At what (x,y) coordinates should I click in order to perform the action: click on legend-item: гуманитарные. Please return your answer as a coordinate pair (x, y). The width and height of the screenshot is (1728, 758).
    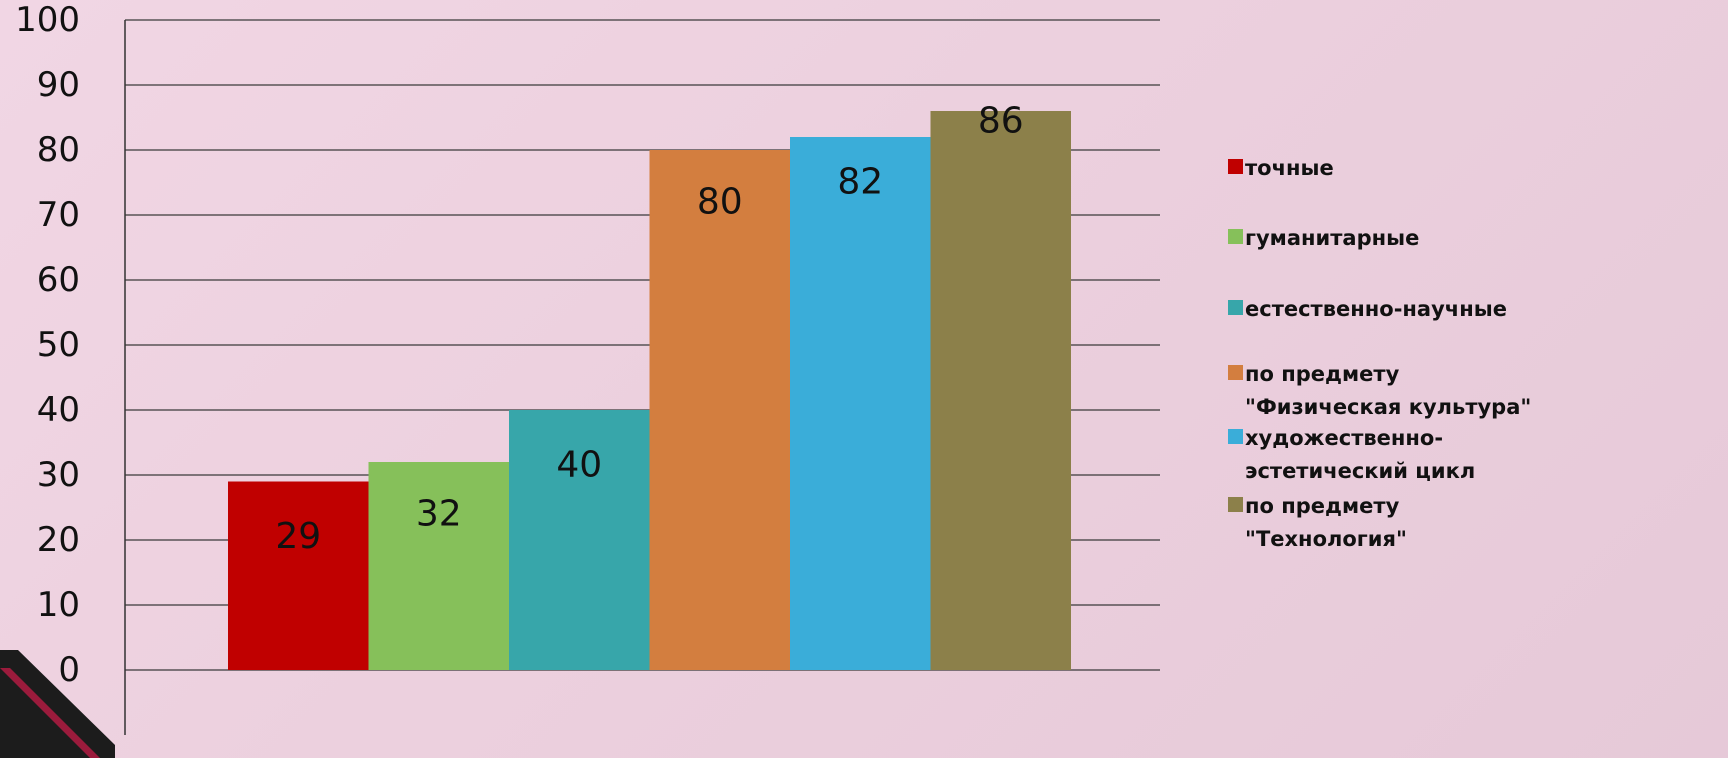
    Looking at the image, I should click on (1323, 238).